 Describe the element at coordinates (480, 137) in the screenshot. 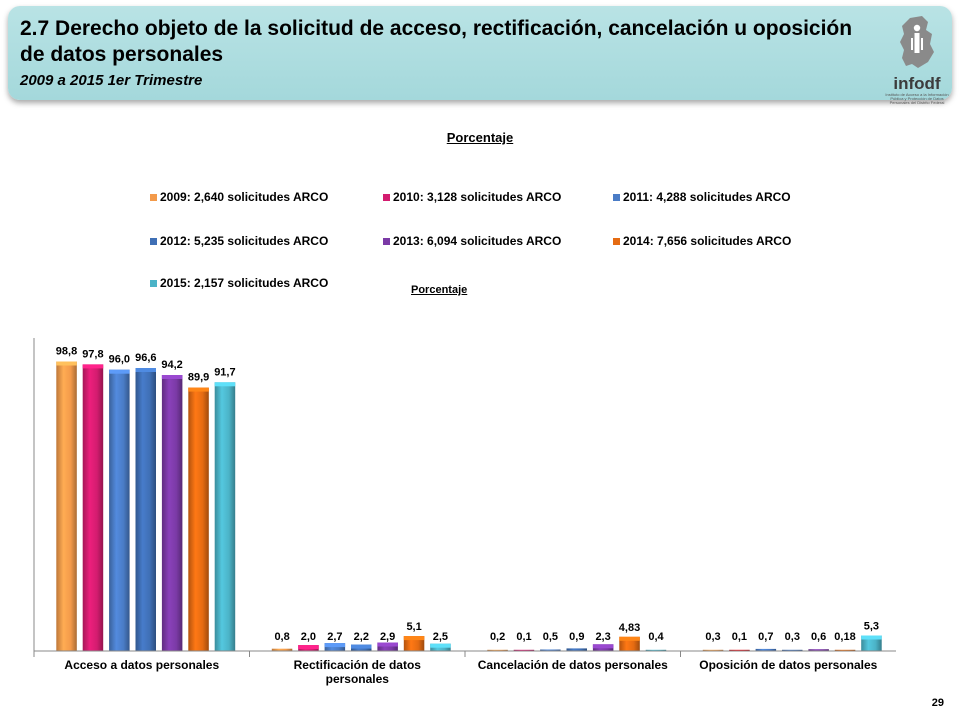

I see `chart-title: Porcentaje` at that location.